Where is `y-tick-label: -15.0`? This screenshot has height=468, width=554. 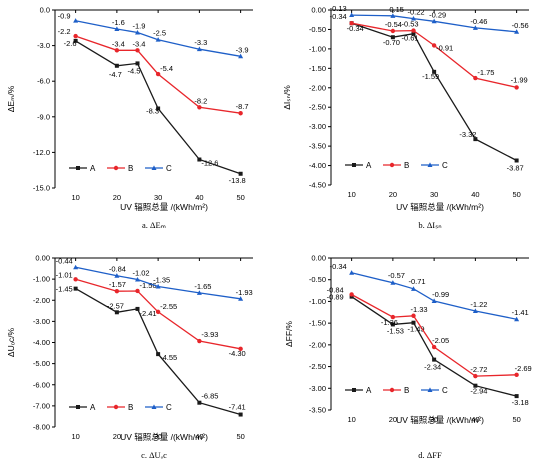 y-tick-label: -15.0 is located at coordinates (41, 188).